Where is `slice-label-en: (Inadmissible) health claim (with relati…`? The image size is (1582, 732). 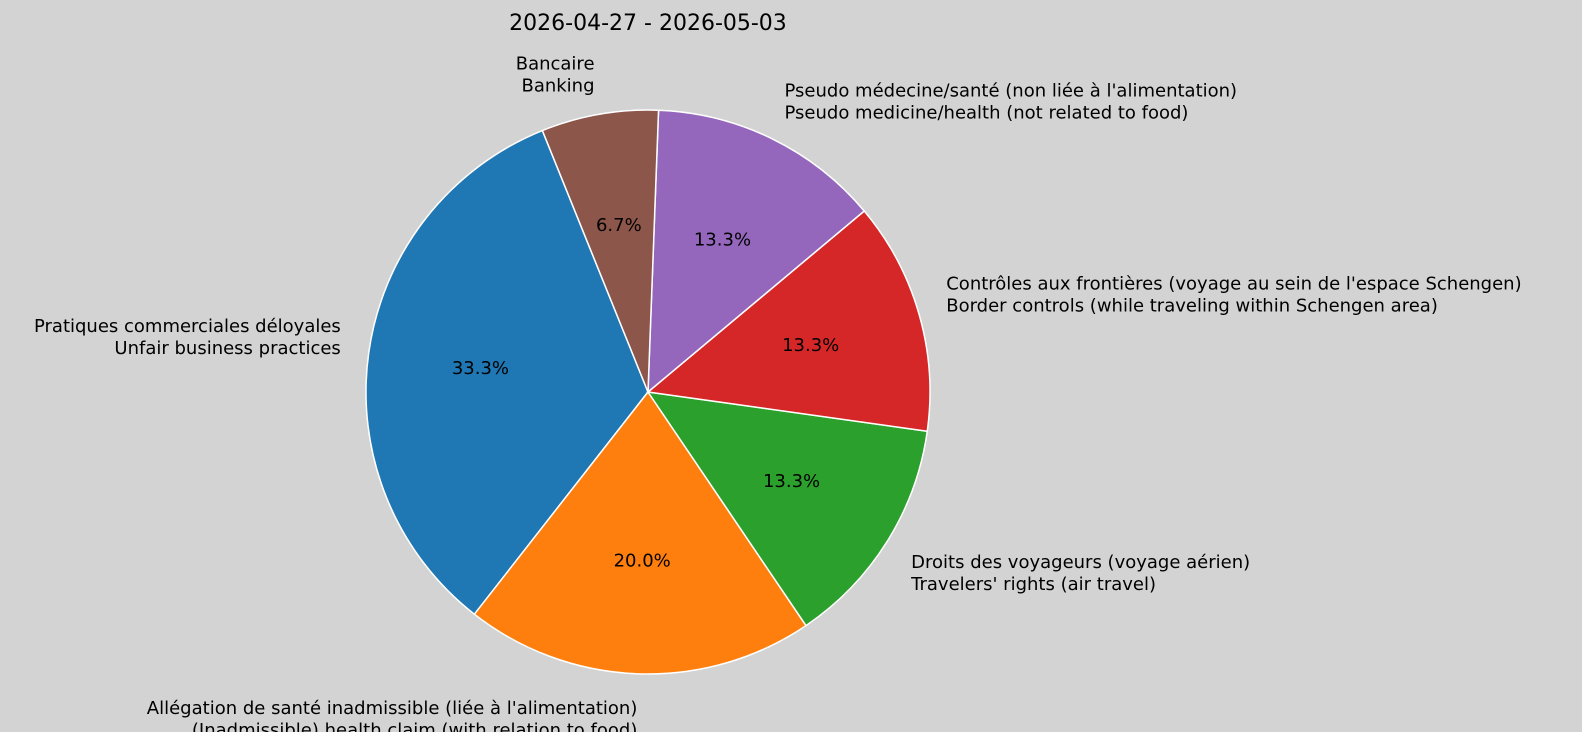
slice-label-en: (Inadmissible) health claim (with relati… is located at coordinates (414, 726).